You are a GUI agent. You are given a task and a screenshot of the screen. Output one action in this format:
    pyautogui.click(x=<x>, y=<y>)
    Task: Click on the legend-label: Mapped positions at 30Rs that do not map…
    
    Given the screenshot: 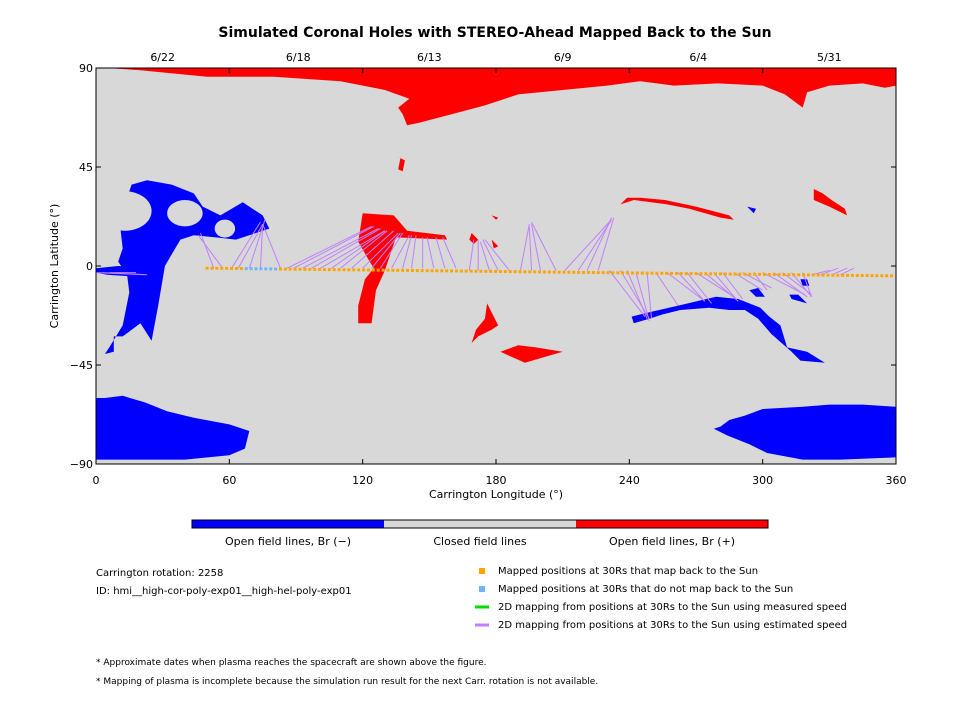 What is the action you would take?
    pyautogui.click(x=645, y=589)
    